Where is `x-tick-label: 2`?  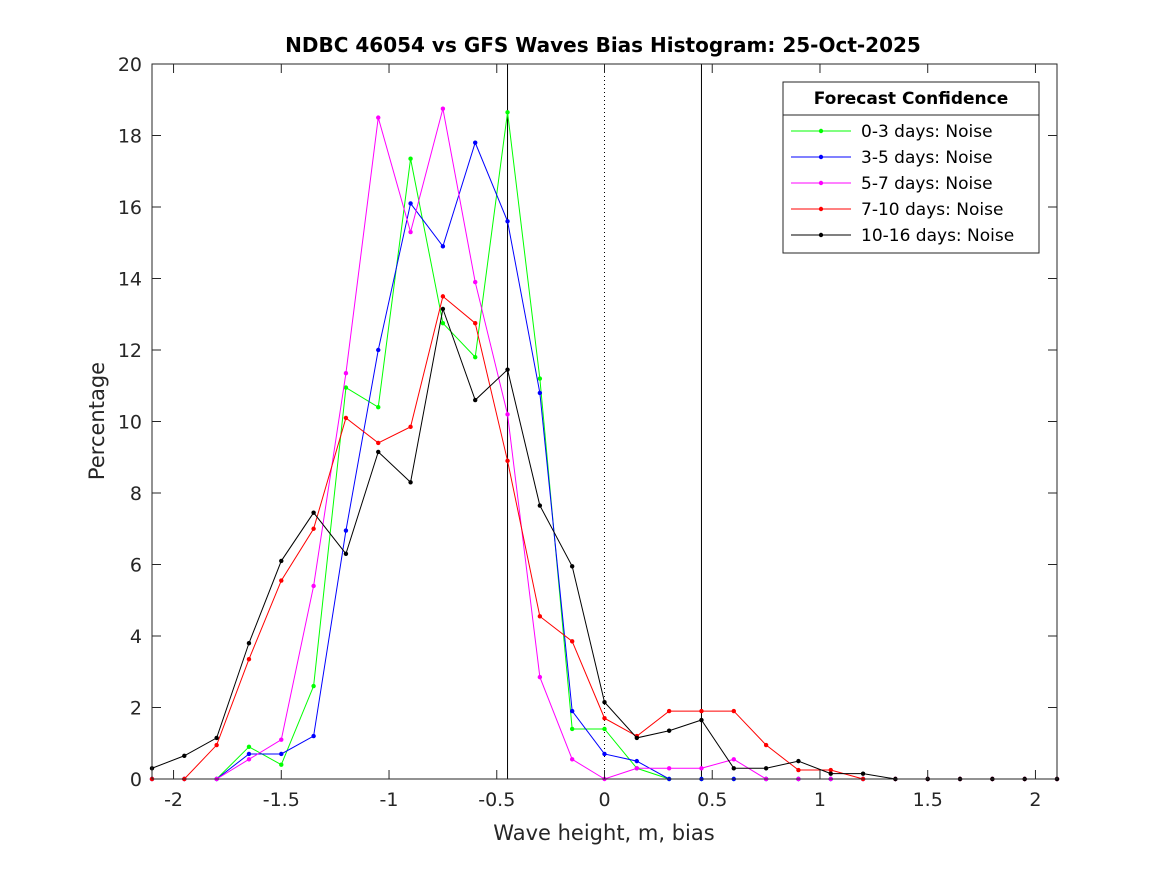 x-tick-label: 2 is located at coordinates (1035, 800).